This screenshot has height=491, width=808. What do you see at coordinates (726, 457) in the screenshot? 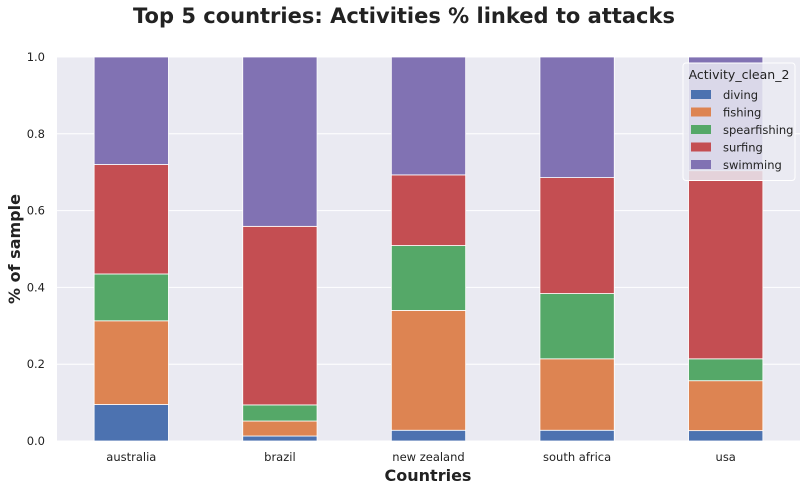
I see `x-tick-label: usa` at bounding box center [726, 457].